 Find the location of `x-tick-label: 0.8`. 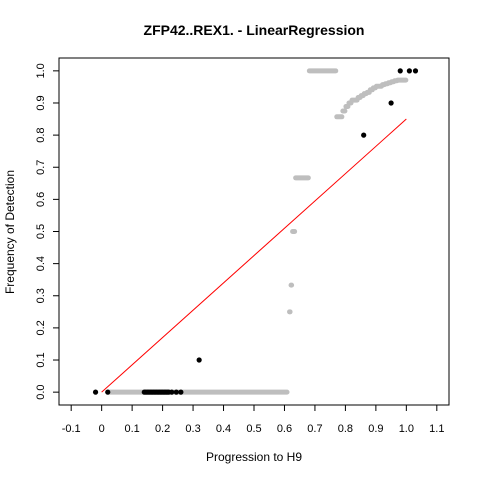

x-tick-label: 0.8 is located at coordinates (345, 429).